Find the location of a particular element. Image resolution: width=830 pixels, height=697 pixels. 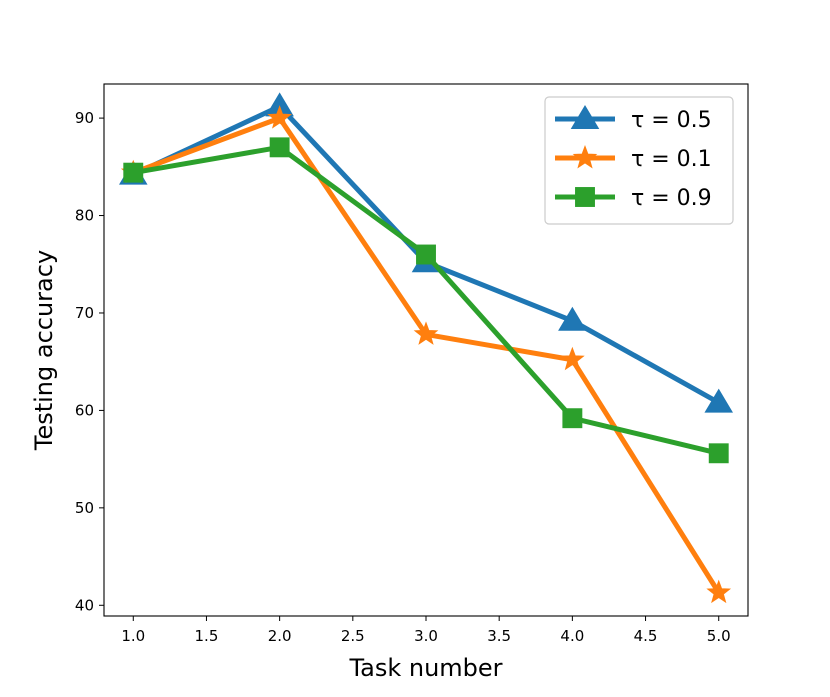

legend-label: τ = 0.9 is located at coordinates (671, 198).